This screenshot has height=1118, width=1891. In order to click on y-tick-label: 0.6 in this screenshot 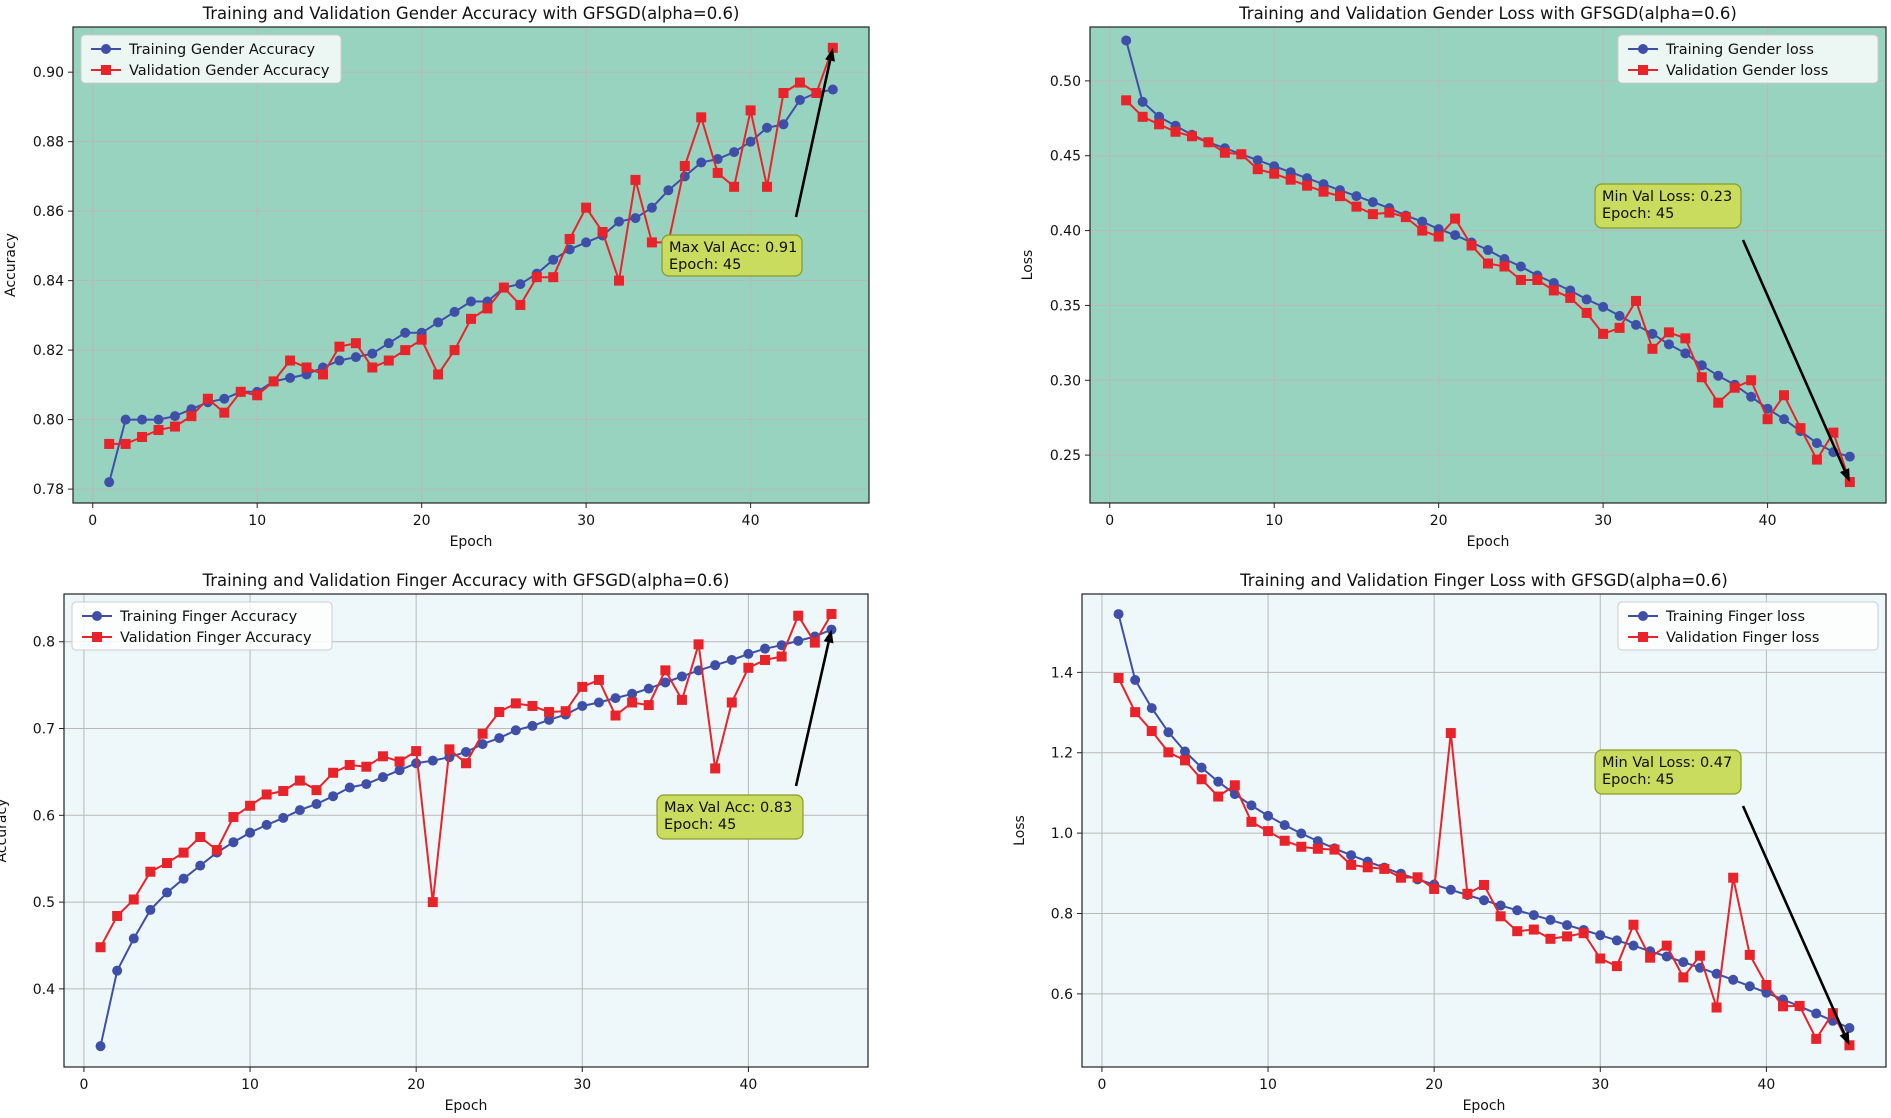, I will do `click(1062, 995)`.